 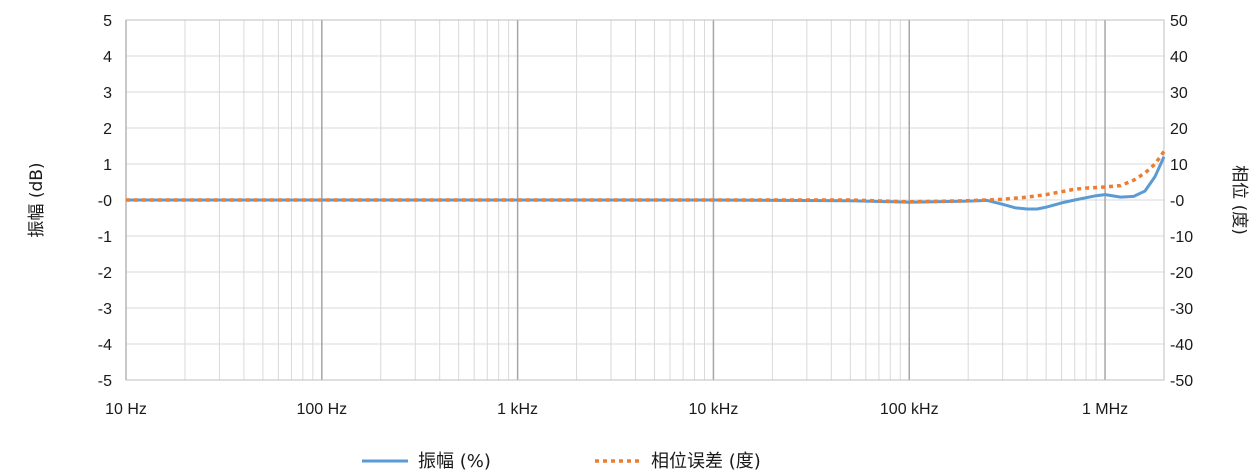 What do you see at coordinates (105, 345) in the screenshot?
I see `y-tick-label: -4` at bounding box center [105, 345].